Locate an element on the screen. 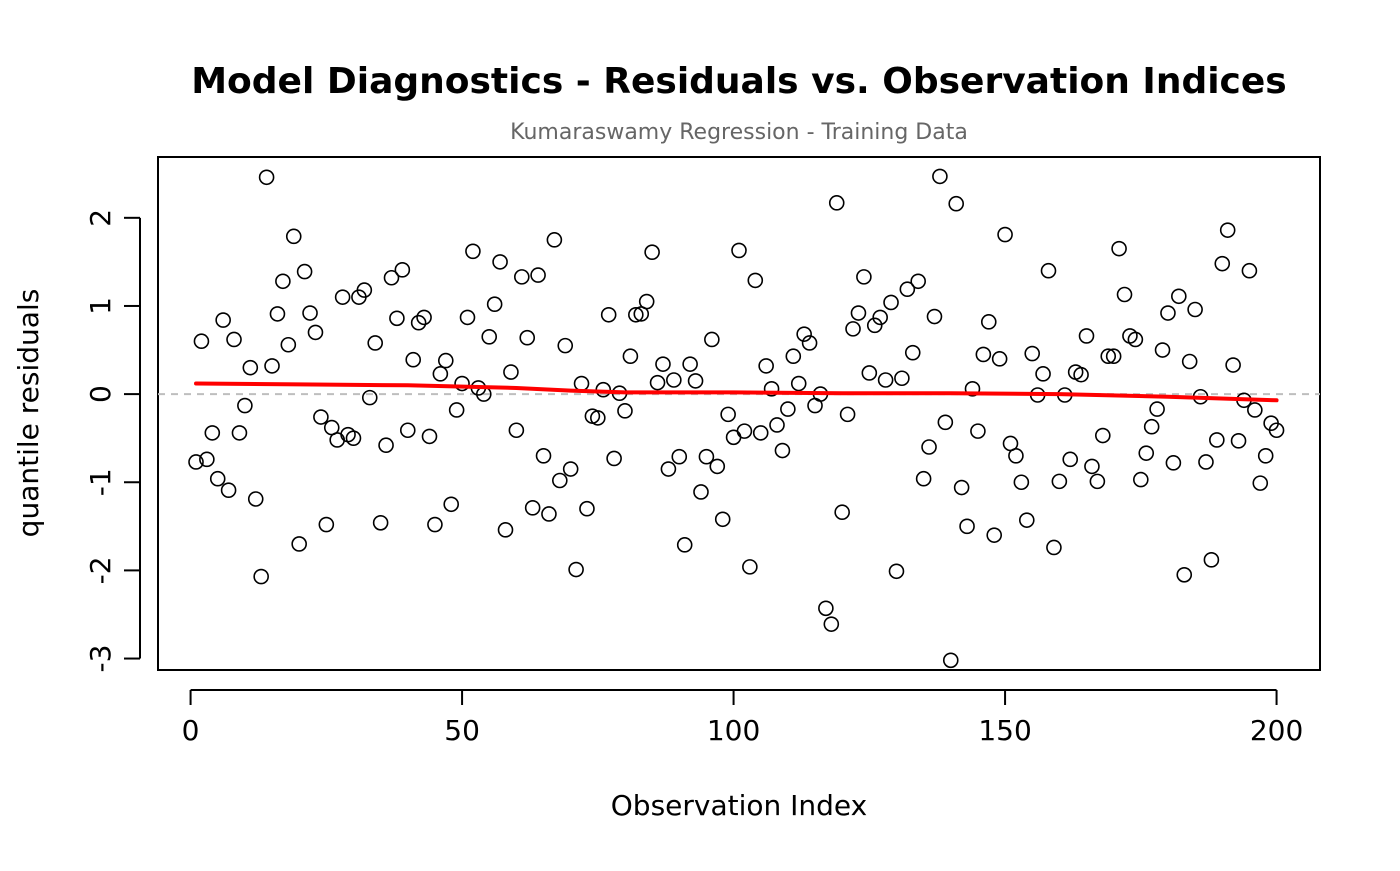 This screenshot has height=871, width=1400. x-tick-label: 200 is located at coordinates (1276, 730).